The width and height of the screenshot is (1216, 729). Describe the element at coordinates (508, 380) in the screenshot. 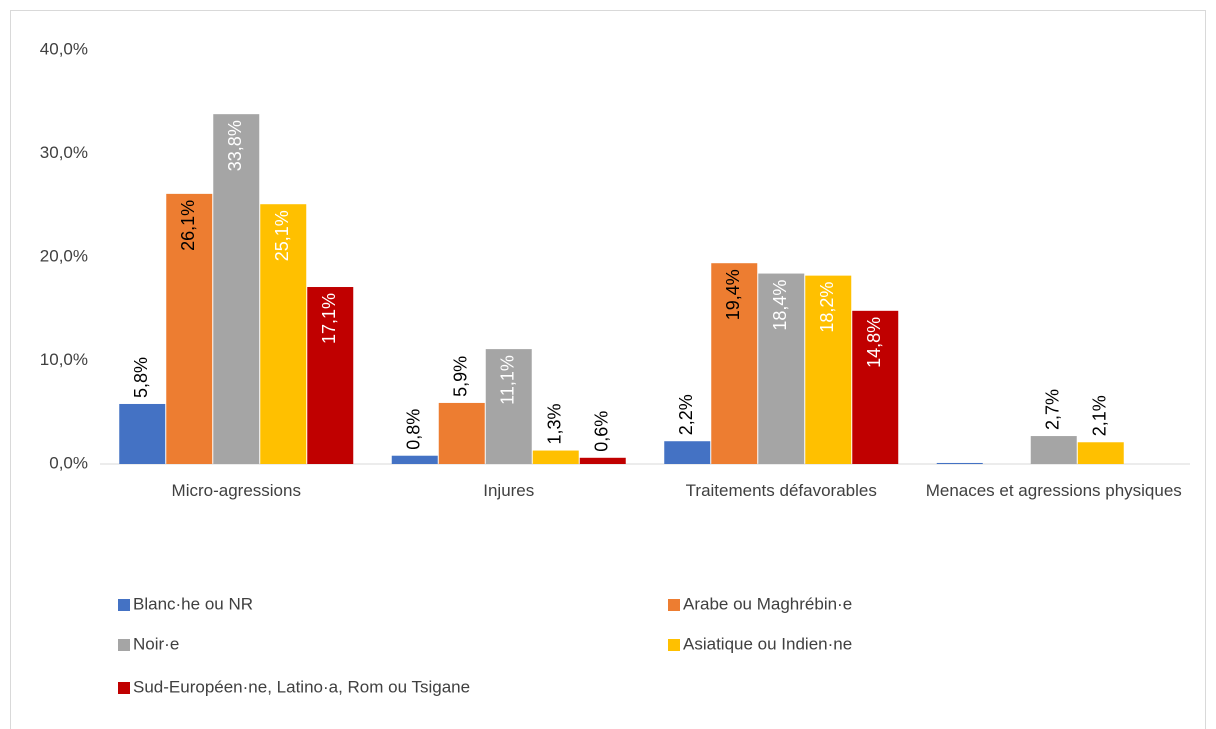

I see `data-label: 11,1%` at that location.